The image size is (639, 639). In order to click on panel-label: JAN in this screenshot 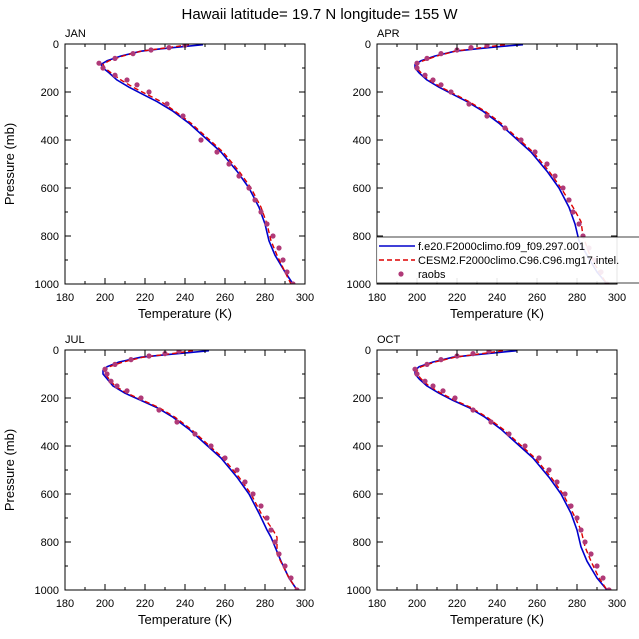, I will do `click(75, 34)`.